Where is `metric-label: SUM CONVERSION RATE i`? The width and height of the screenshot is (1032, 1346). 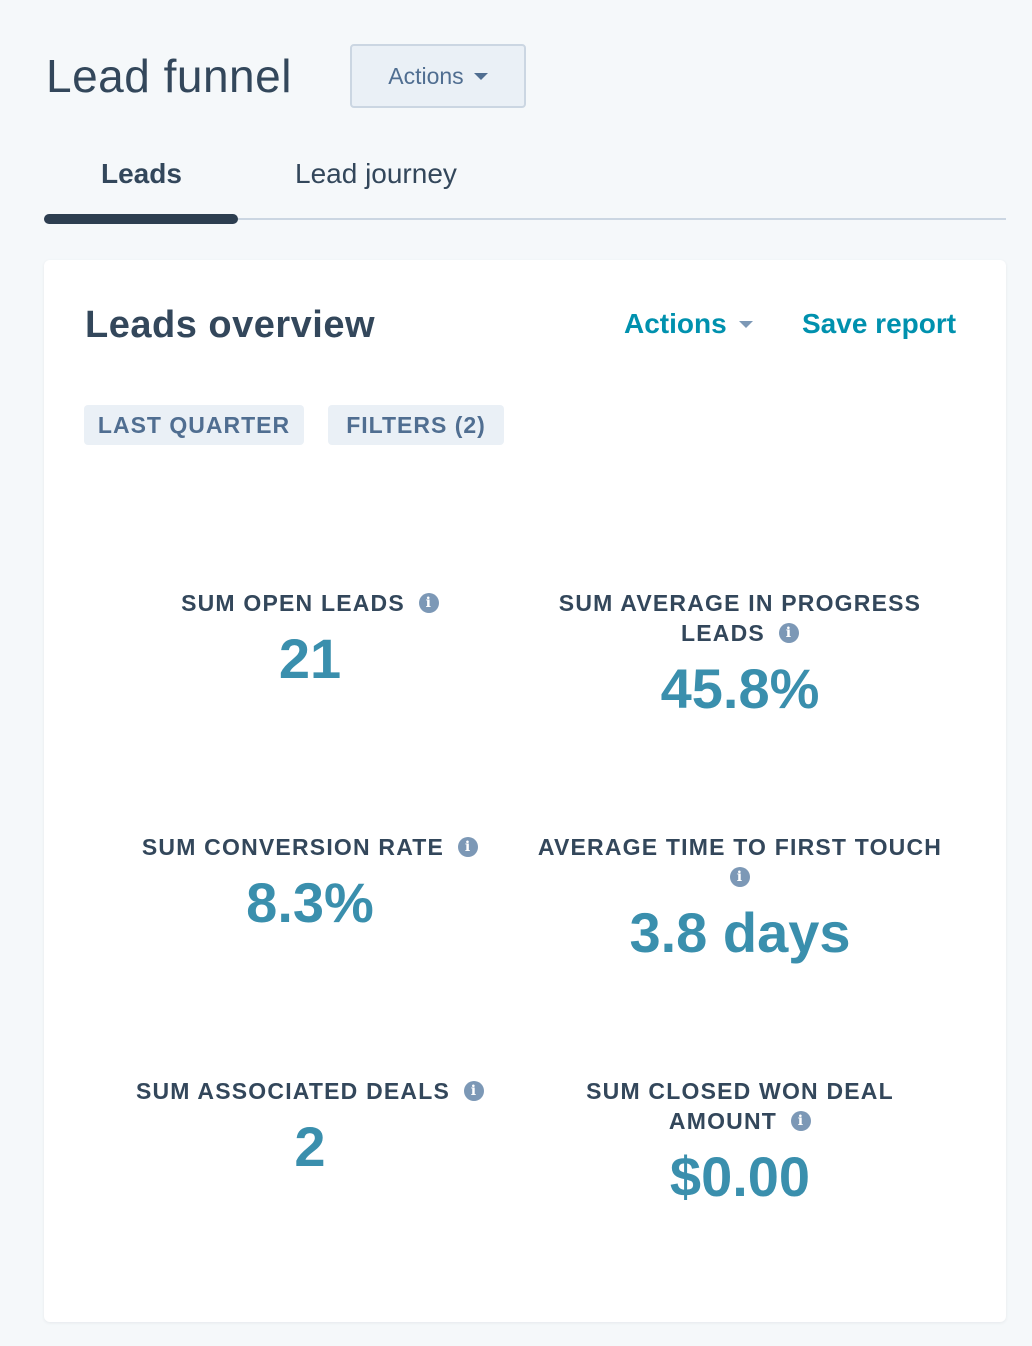 metric-label: SUM CONVERSION RATE i is located at coordinates (310, 847).